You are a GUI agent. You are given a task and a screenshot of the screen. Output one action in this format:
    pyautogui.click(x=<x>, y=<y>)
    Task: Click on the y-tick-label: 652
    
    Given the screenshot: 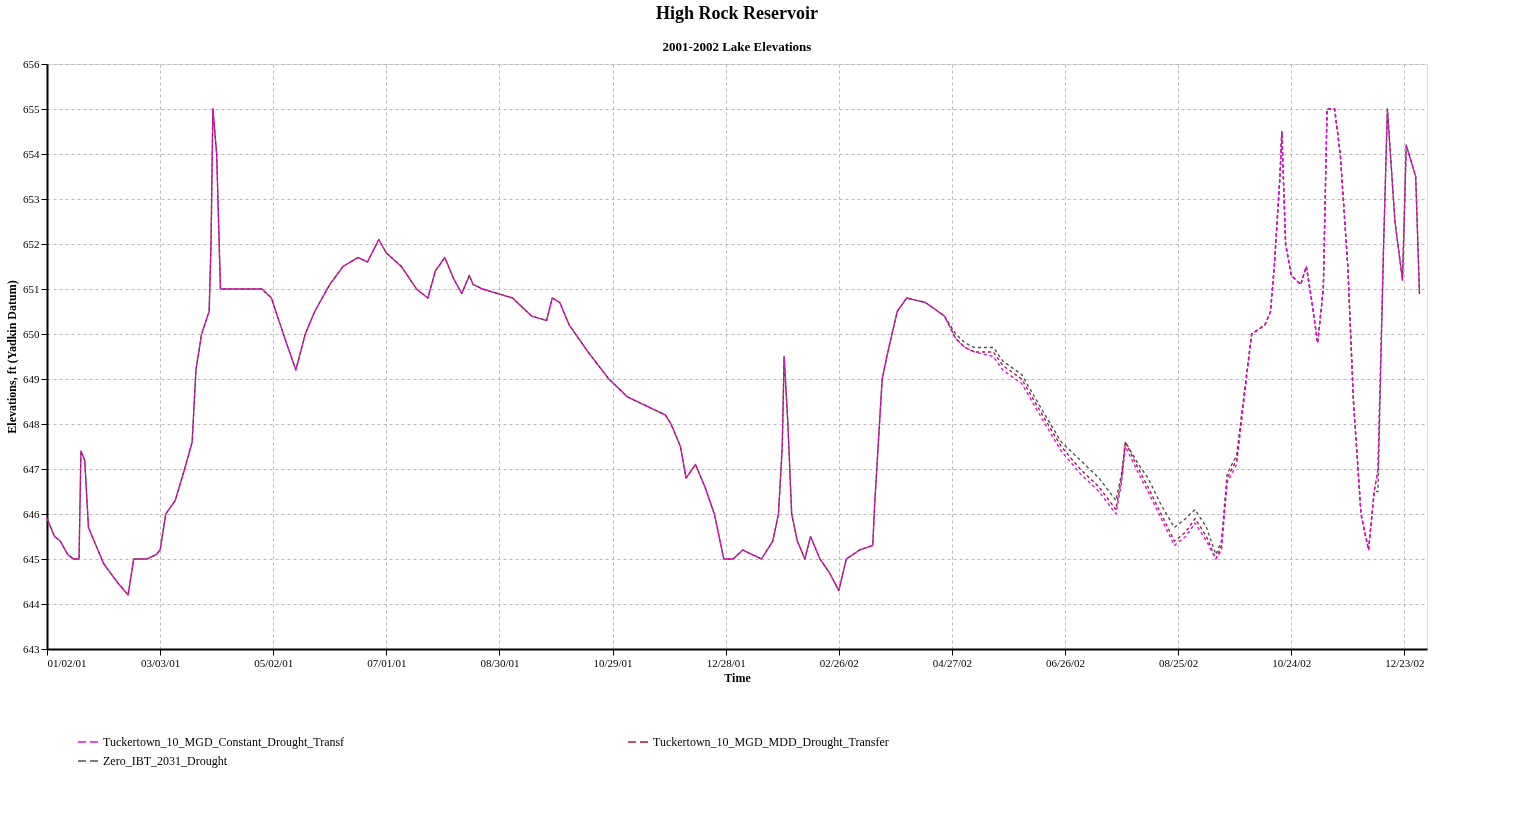 What is the action you would take?
    pyautogui.click(x=31, y=243)
    